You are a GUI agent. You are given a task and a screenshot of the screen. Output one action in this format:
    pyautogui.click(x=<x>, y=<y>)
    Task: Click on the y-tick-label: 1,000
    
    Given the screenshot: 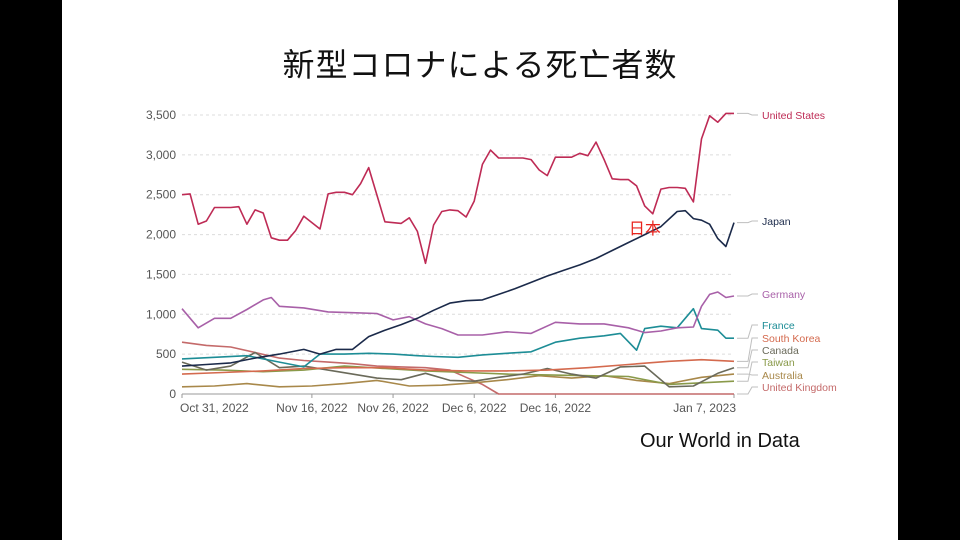 What is the action you would take?
    pyautogui.click(x=161, y=314)
    